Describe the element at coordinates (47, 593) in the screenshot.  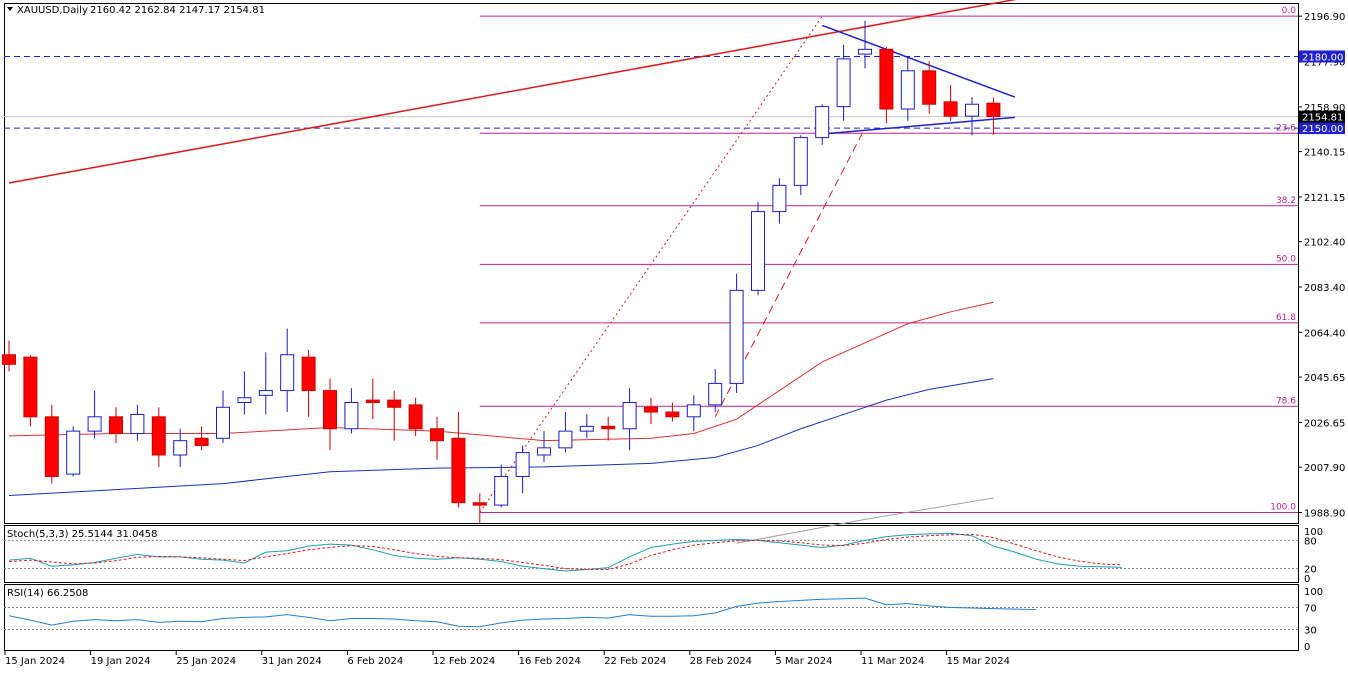
I see `rsi-label: RSI(14) 66.2508` at that location.